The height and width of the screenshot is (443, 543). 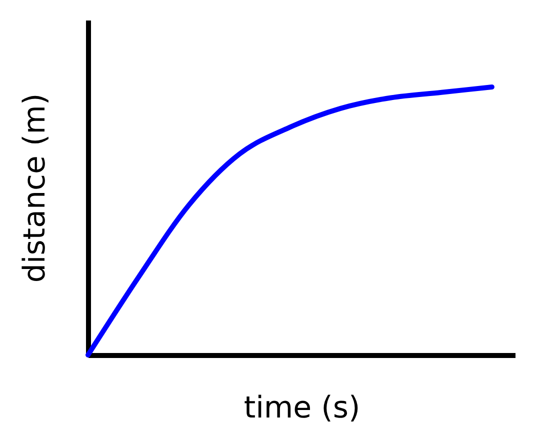 I want to click on x-axis-title: time (s), so click(x=302, y=408).